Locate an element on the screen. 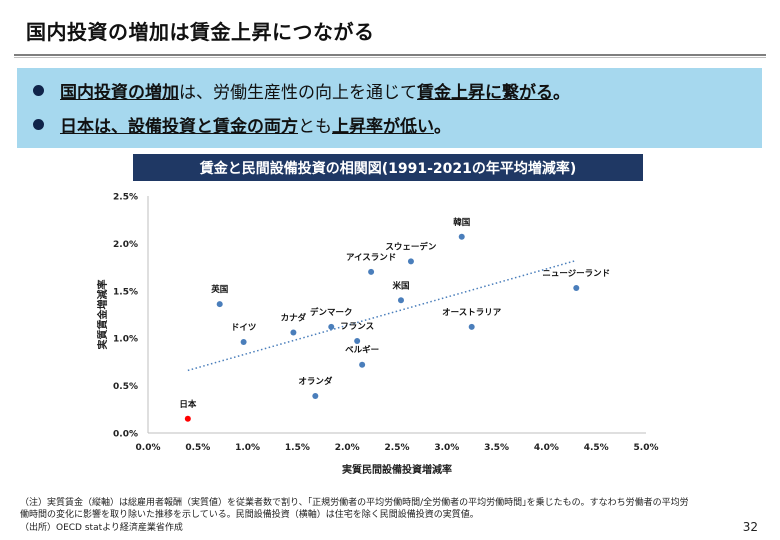  bullet2-text-1: とも is located at coordinates (315, 127).